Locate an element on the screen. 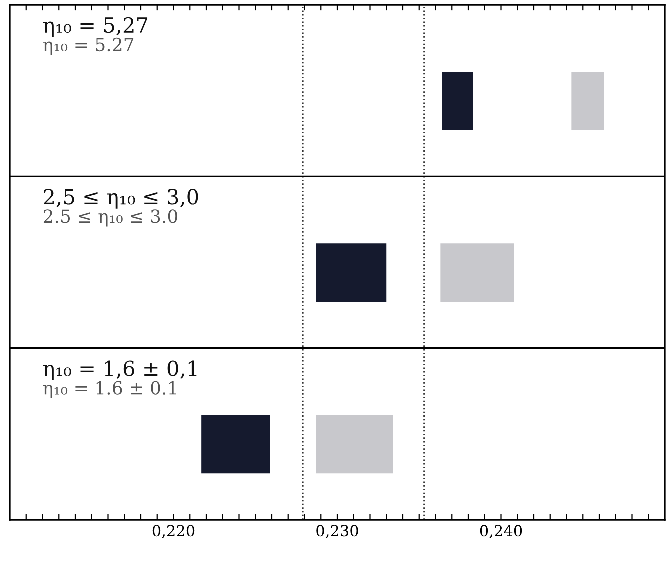  x-tick-label: 0,240 is located at coordinates (501, 532).